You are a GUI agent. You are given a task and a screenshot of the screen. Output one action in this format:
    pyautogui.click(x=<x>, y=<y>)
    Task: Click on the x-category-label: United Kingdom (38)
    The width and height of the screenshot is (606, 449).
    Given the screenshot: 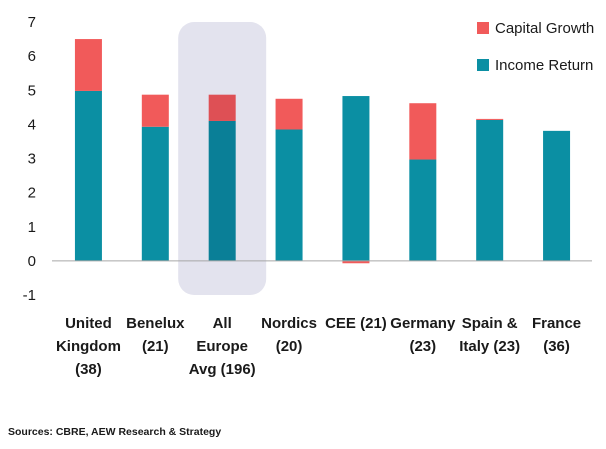 What is the action you would take?
    pyautogui.click(x=88, y=346)
    